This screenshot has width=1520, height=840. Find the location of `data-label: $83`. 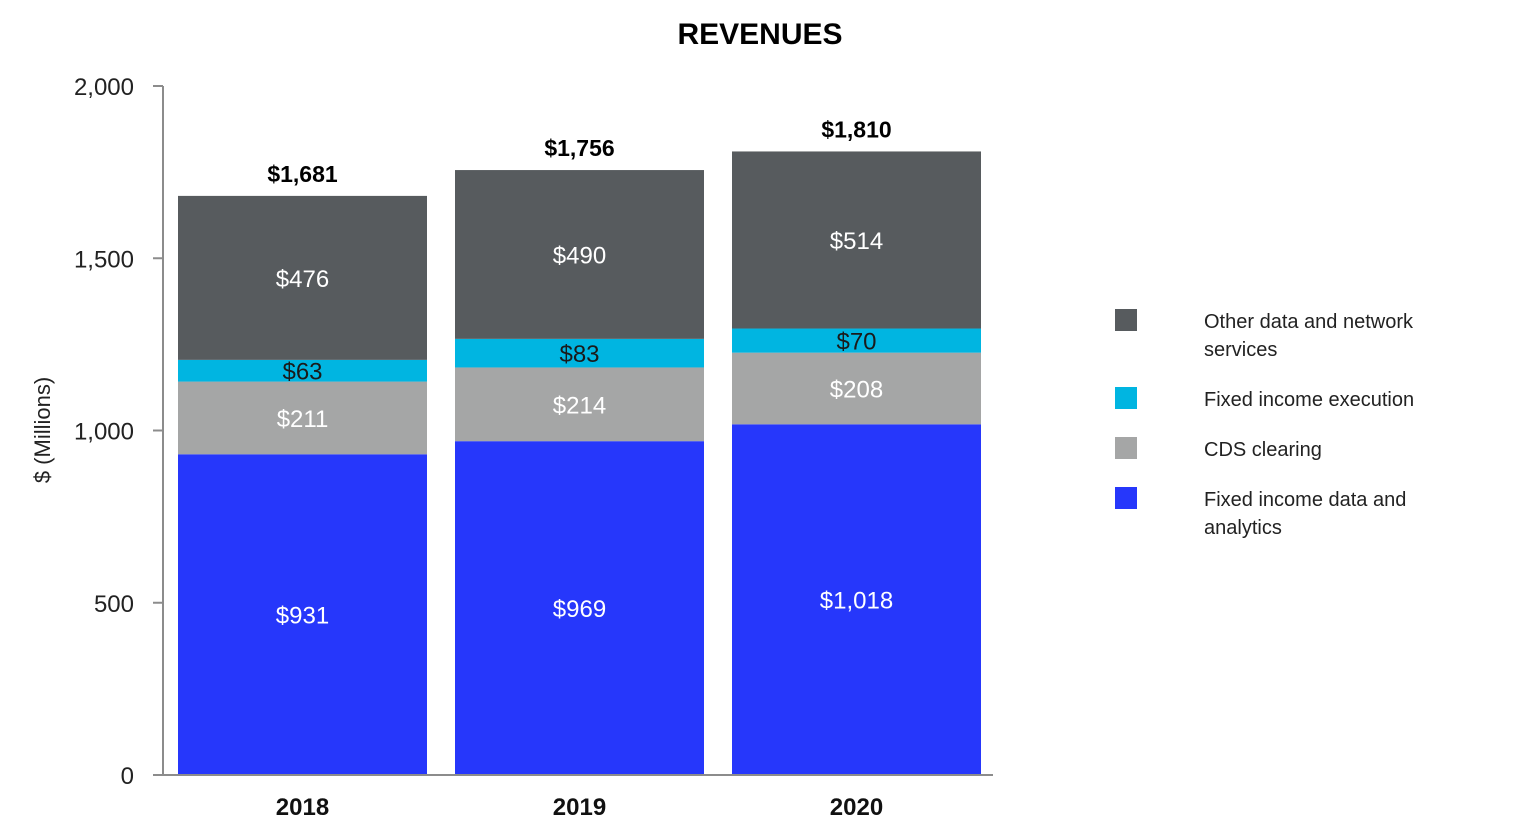

data-label: $83 is located at coordinates (579, 354).